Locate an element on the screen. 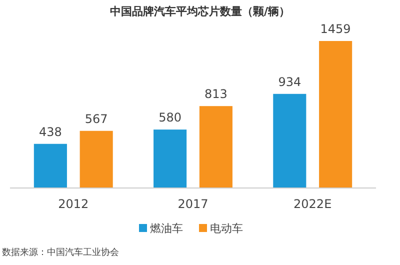  data-label: 934 is located at coordinates (290, 81).